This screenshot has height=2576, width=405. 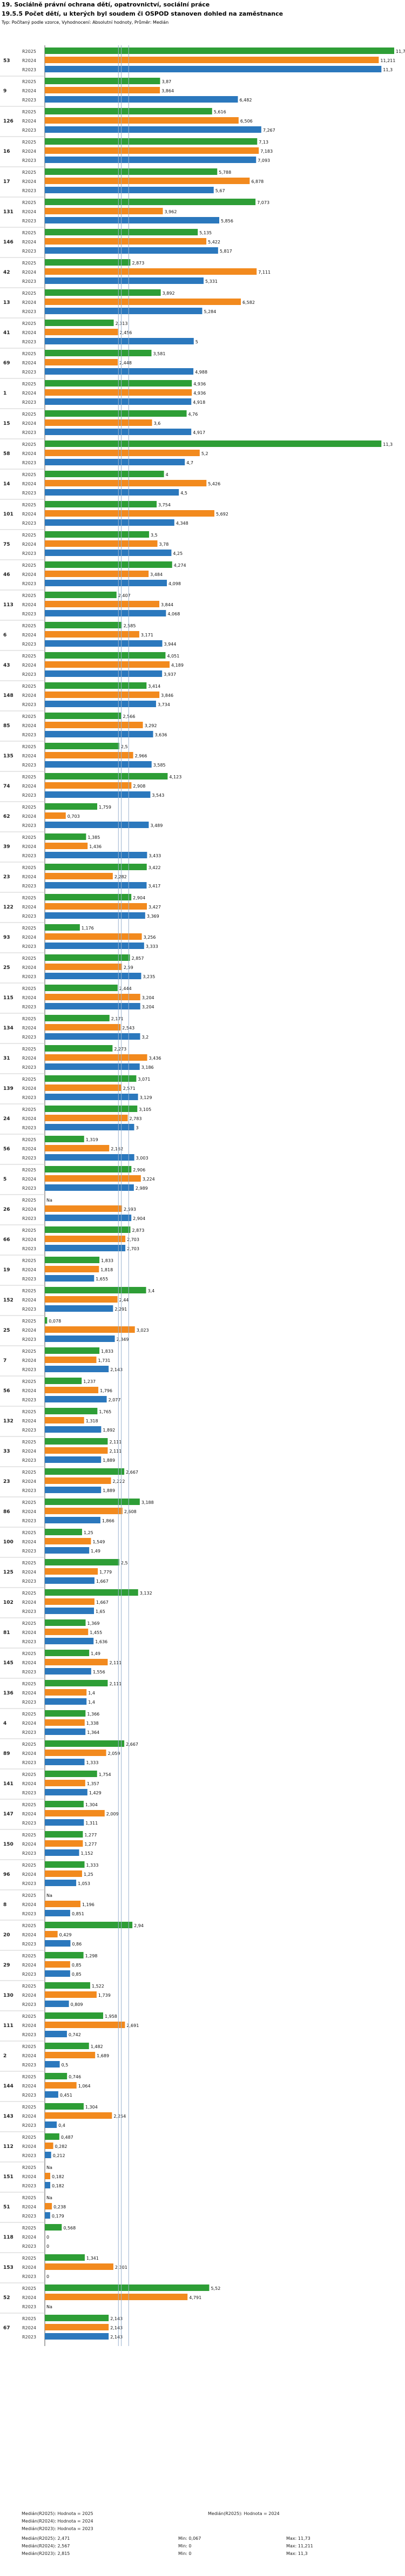 I want to click on value-label: 3,484, so click(x=157, y=574).